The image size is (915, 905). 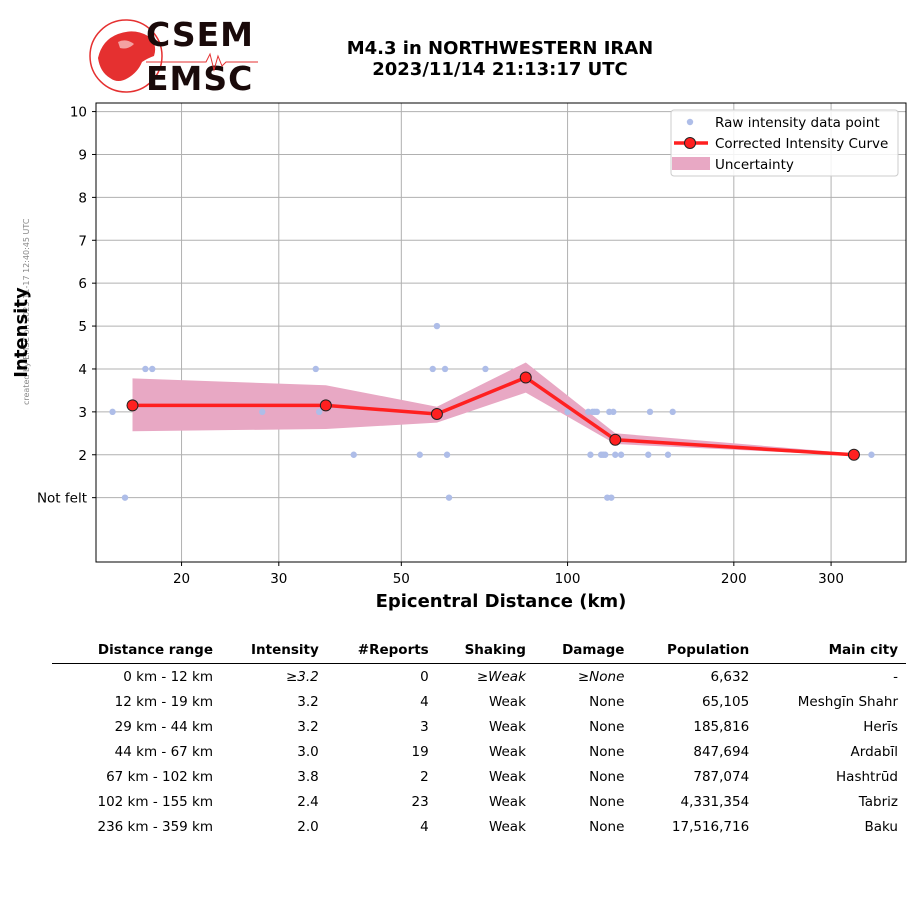 I want to click on table-cell: 0 km - 12 km, so click(x=168, y=676).